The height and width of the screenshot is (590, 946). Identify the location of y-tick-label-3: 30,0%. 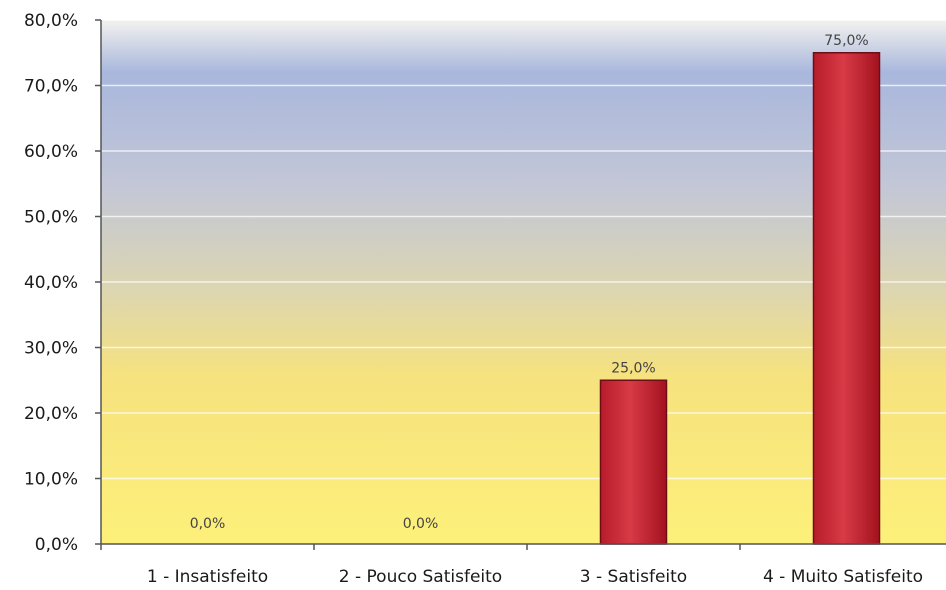
(51, 349).